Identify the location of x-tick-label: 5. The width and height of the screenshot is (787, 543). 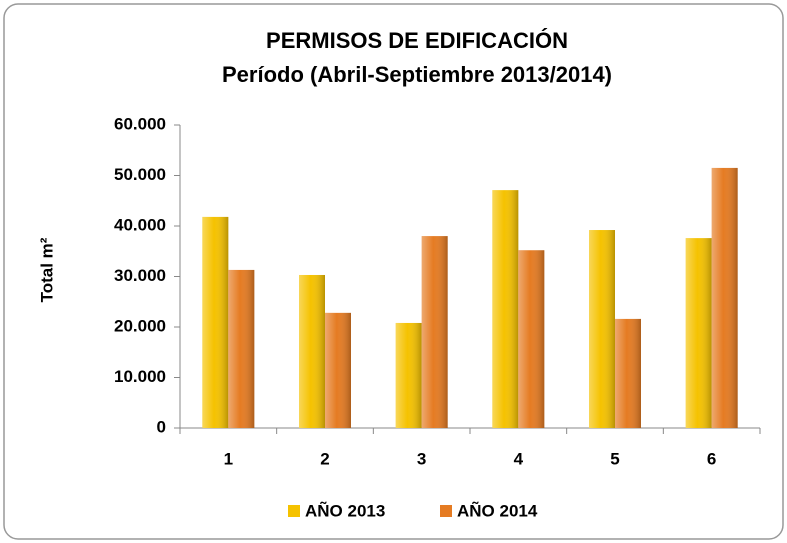
(614, 458).